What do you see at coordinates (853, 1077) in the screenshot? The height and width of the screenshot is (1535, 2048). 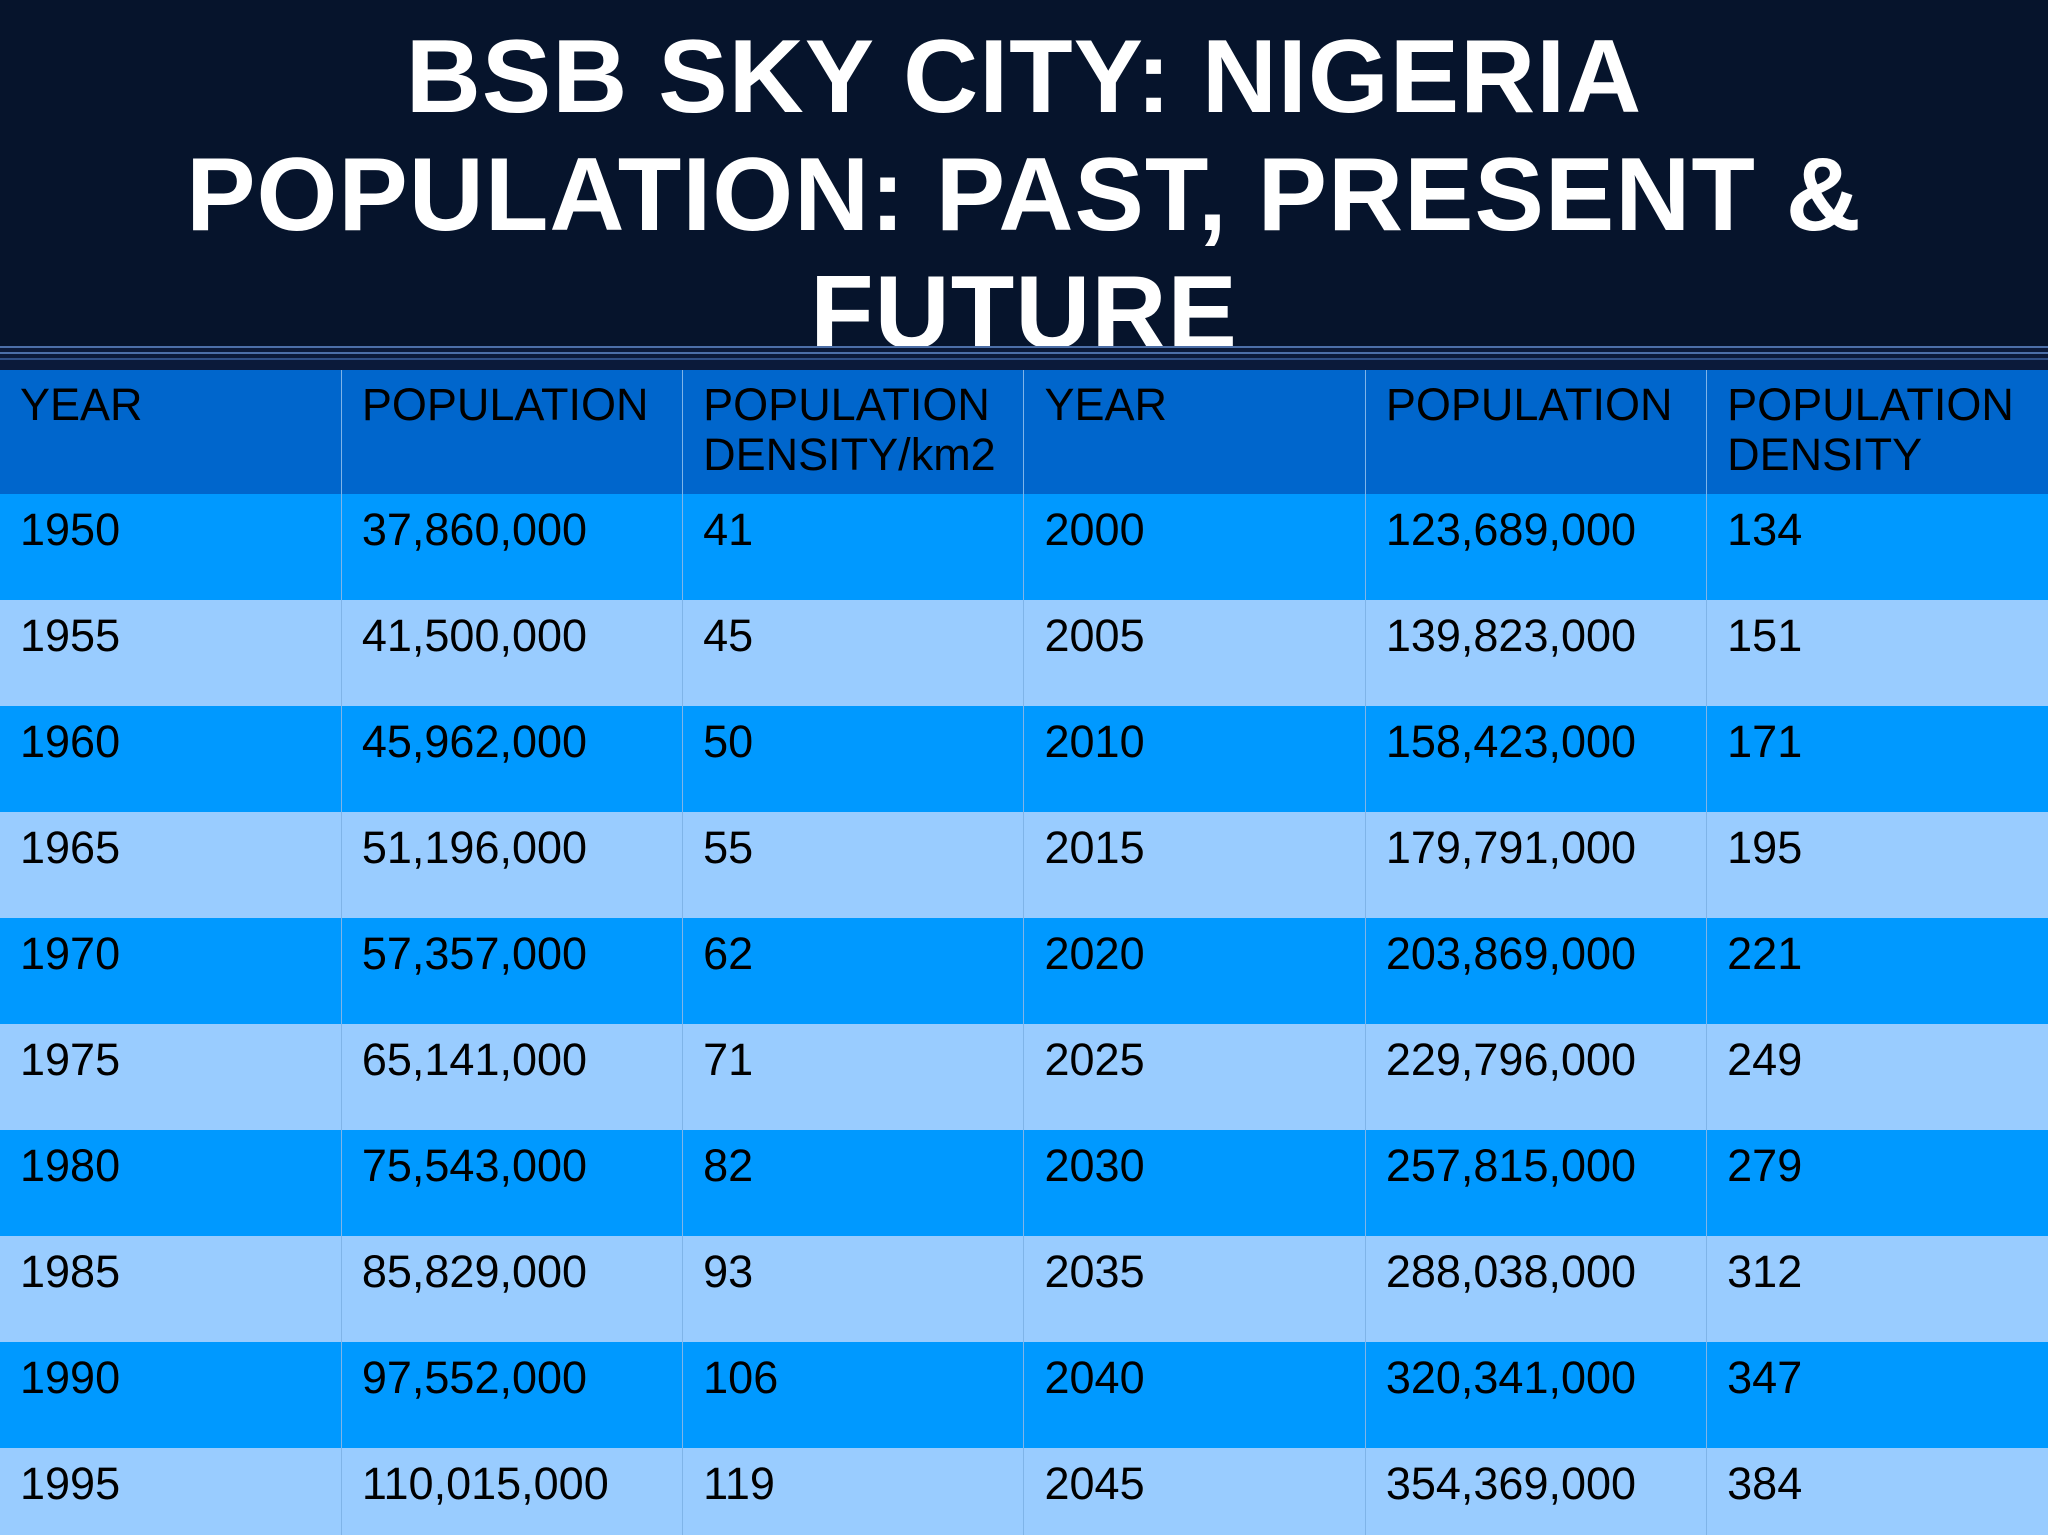 I see `cell-density: 71` at bounding box center [853, 1077].